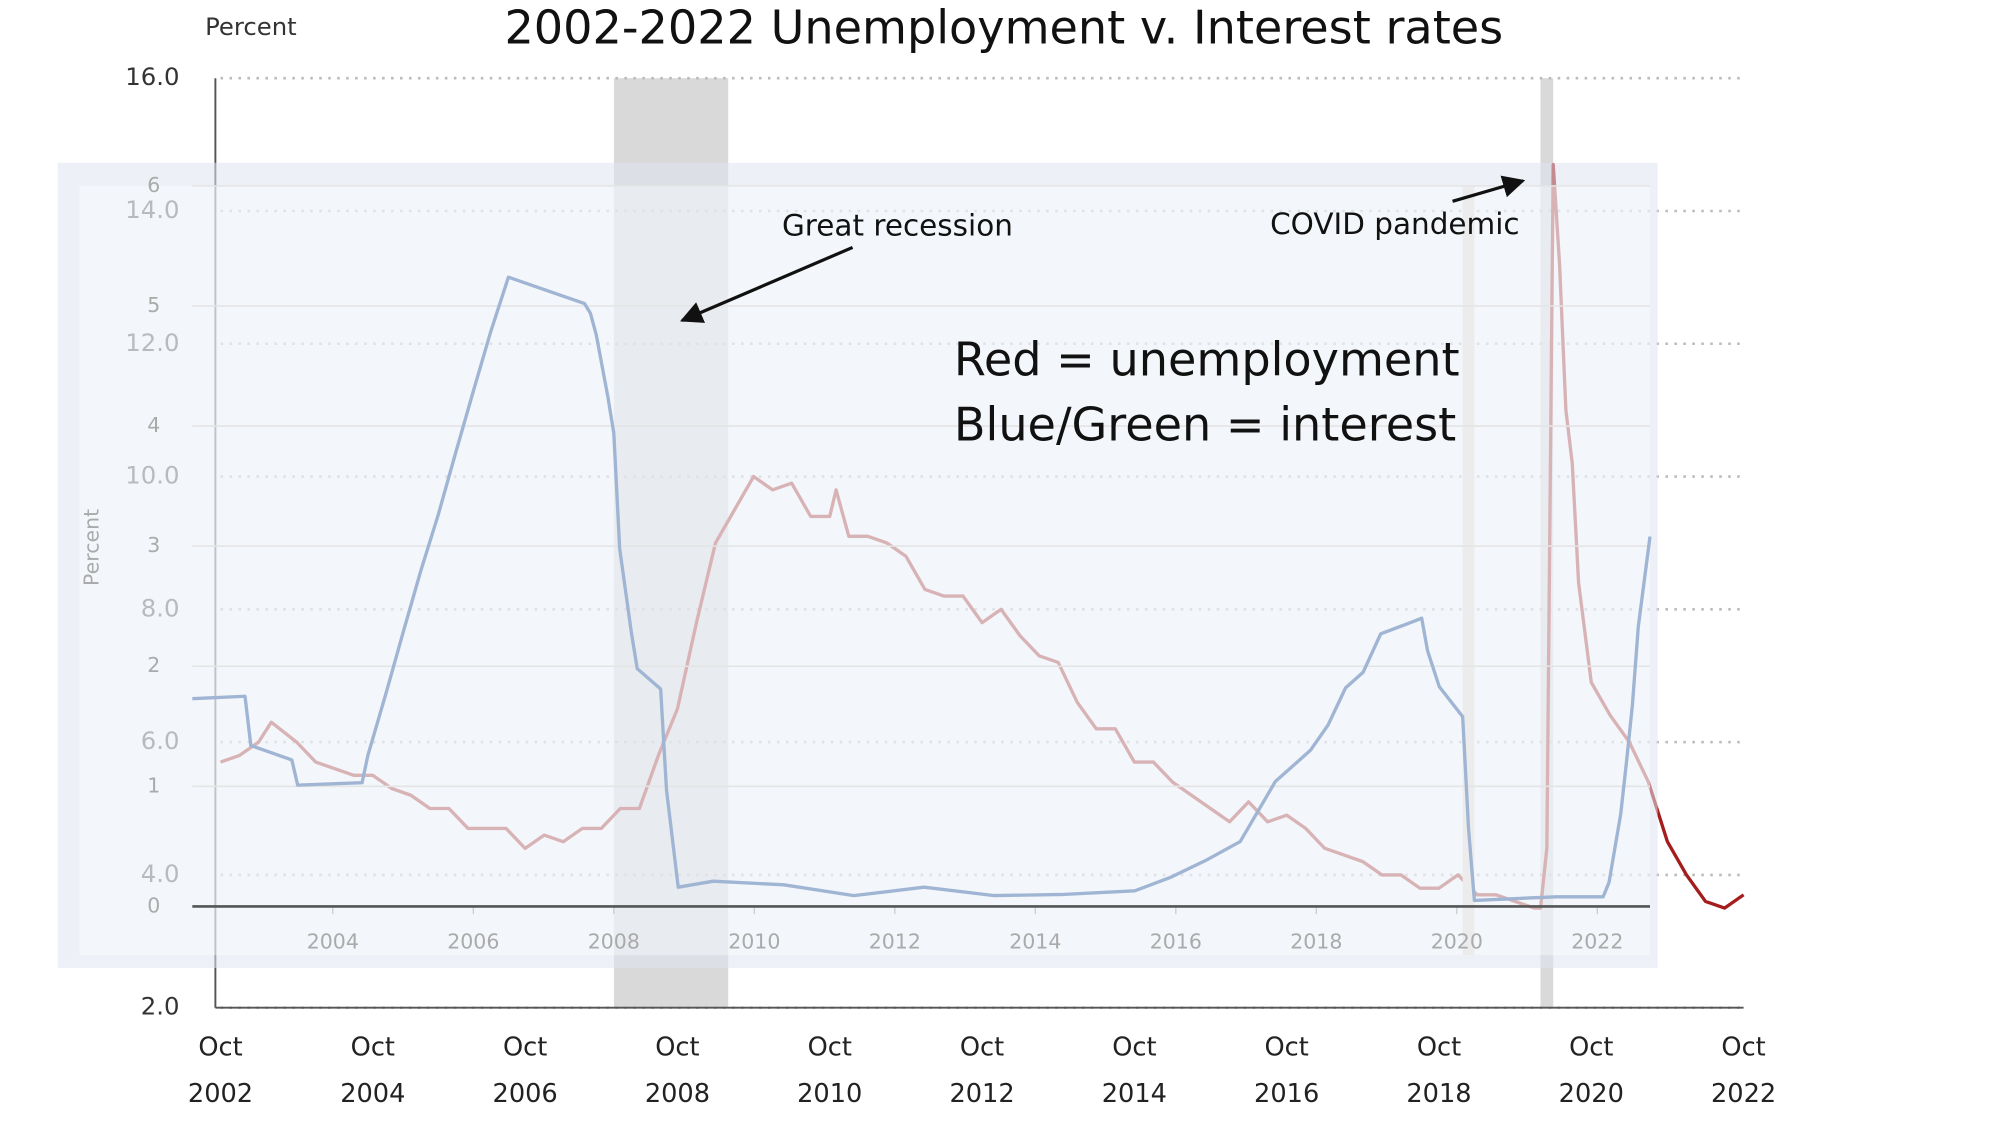 The image size is (2000, 1125). I want to click on annotation: Great recession, so click(897, 225).